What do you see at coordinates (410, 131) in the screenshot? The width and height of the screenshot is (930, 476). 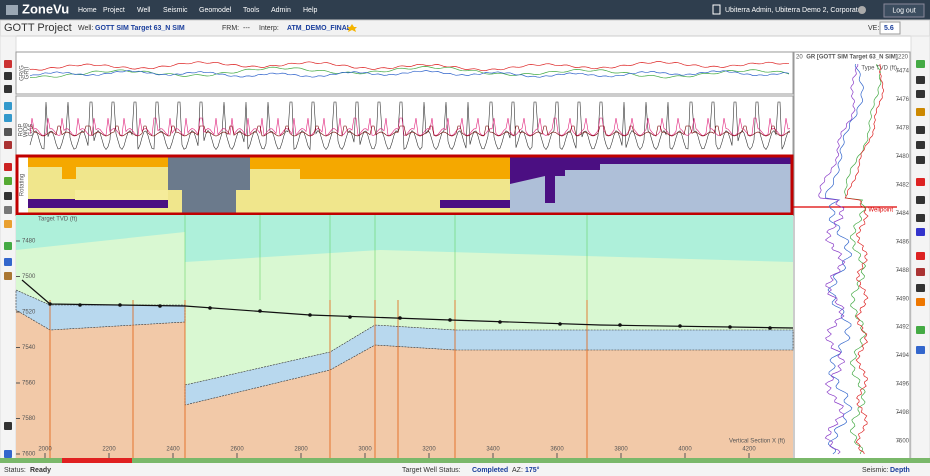 I see `drilling-curve` at bounding box center [410, 131].